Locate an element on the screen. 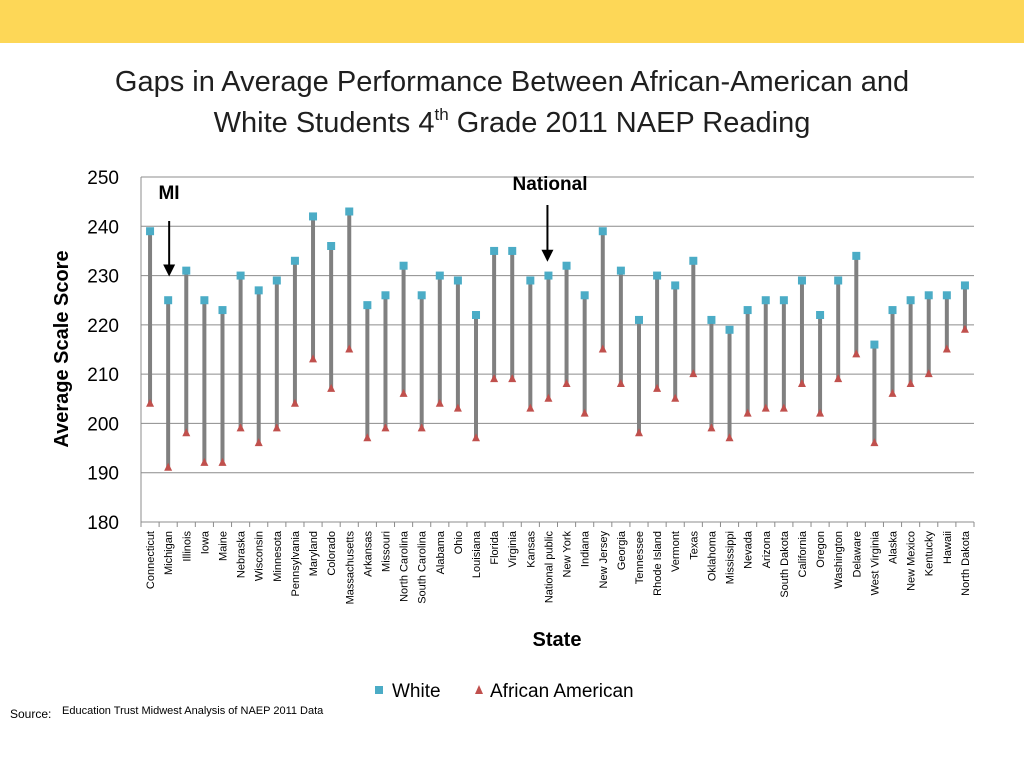 The width and height of the screenshot is (1024, 768). x-category-label: Maine is located at coordinates (223, 546).